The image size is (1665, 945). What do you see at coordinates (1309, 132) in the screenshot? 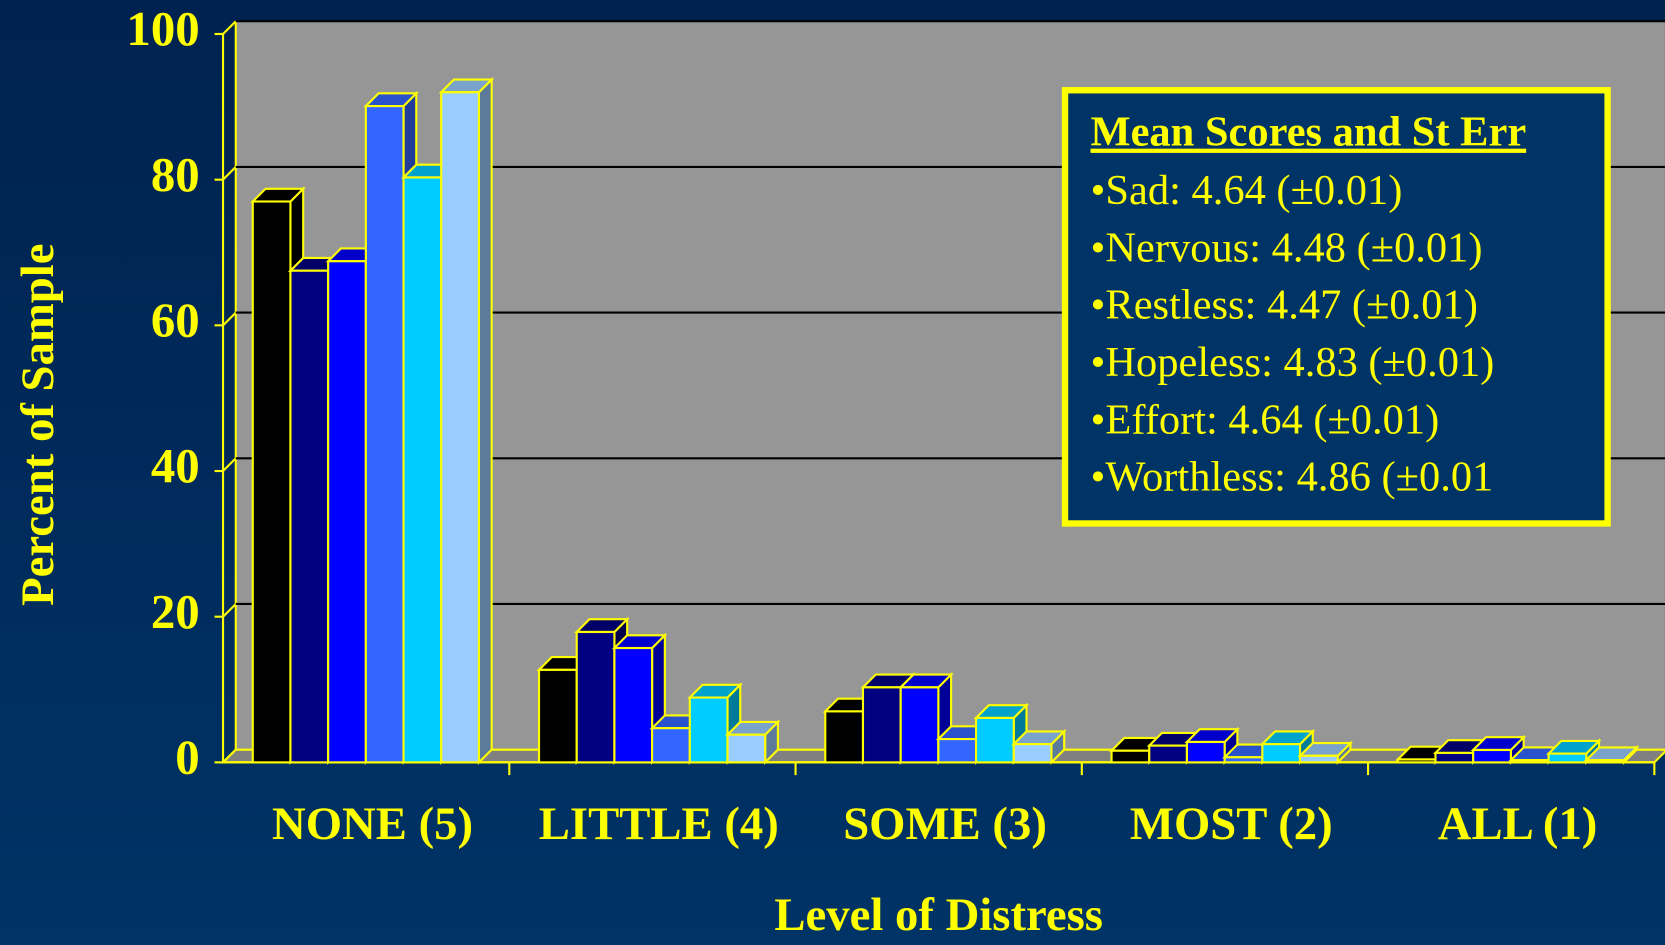
I see `annotation-title: Mean Scores and St Err` at bounding box center [1309, 132].